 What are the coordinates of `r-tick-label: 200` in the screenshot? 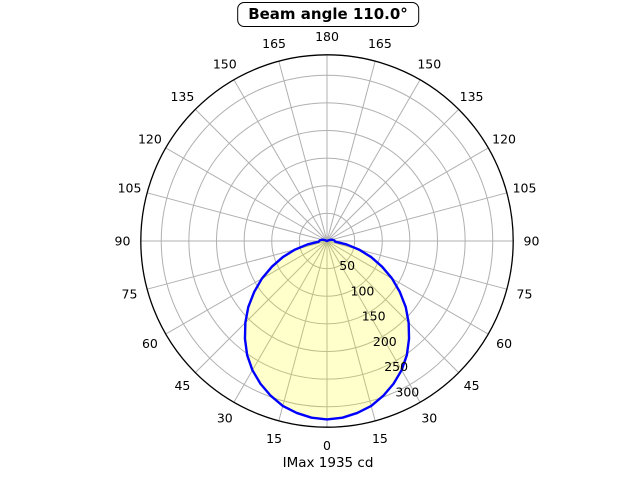 It's located at (385, 341).